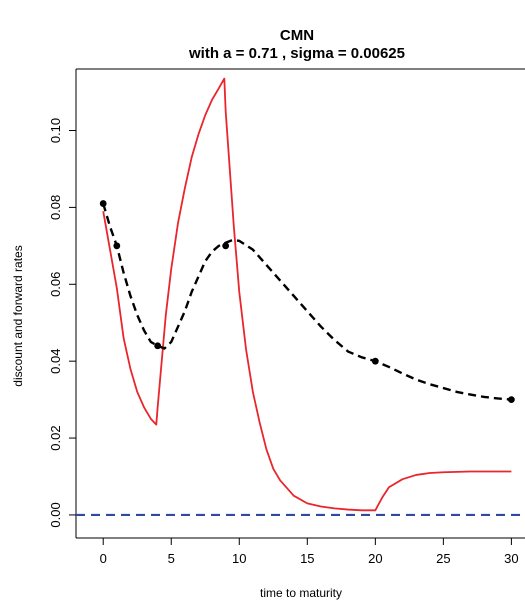  I want to click on y-tick-label: 0.02, so click(55, 437).